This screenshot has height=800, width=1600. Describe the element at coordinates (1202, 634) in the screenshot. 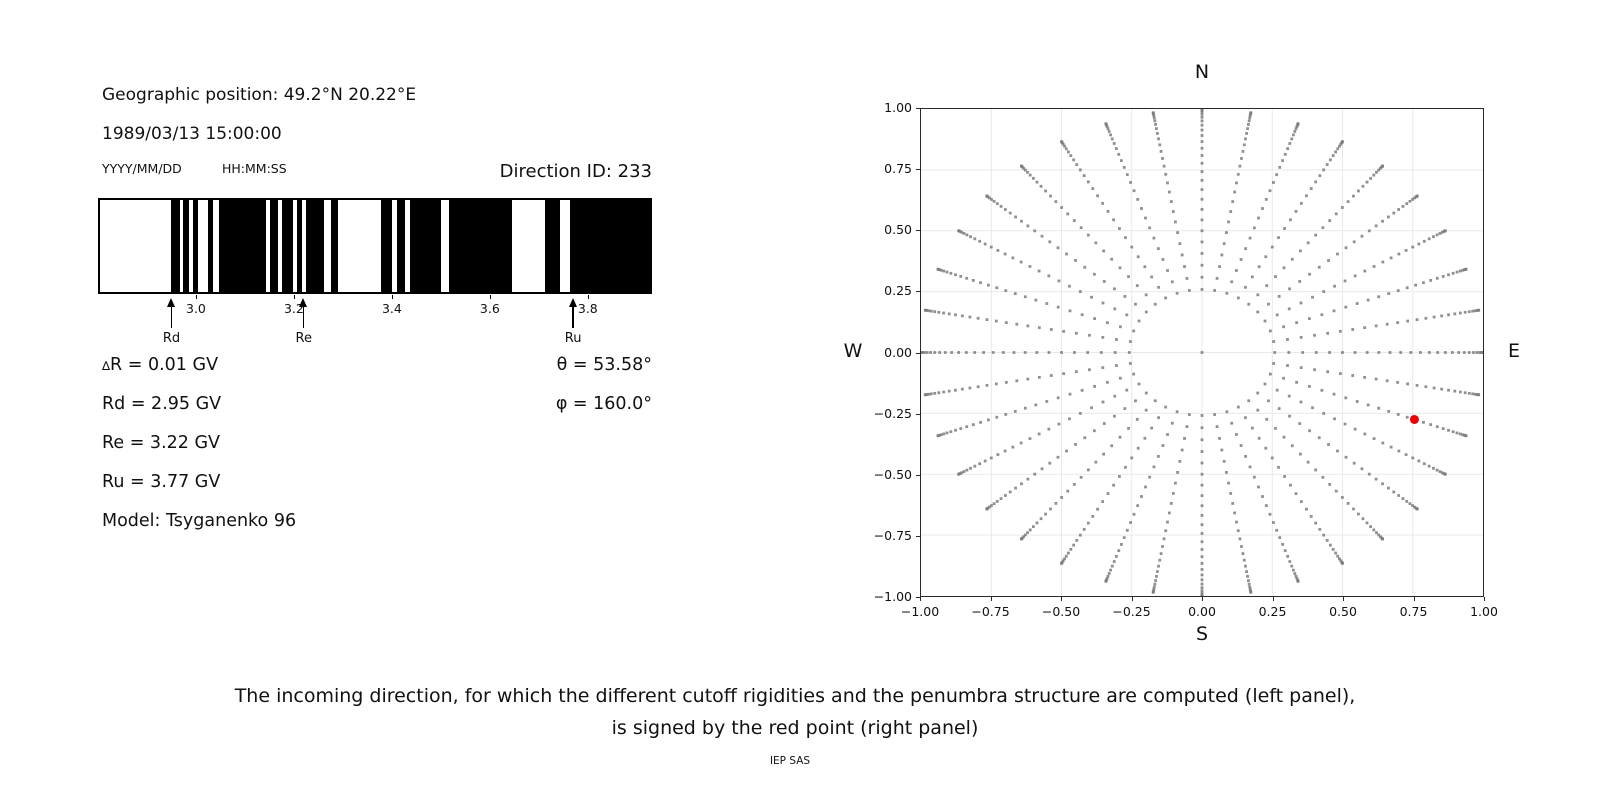

I see `compass-south-label: S` at that location.